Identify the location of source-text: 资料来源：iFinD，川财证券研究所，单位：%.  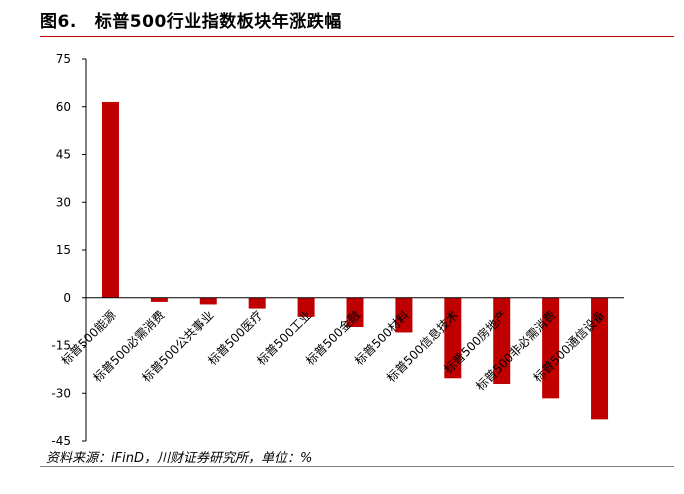
(179, 458).